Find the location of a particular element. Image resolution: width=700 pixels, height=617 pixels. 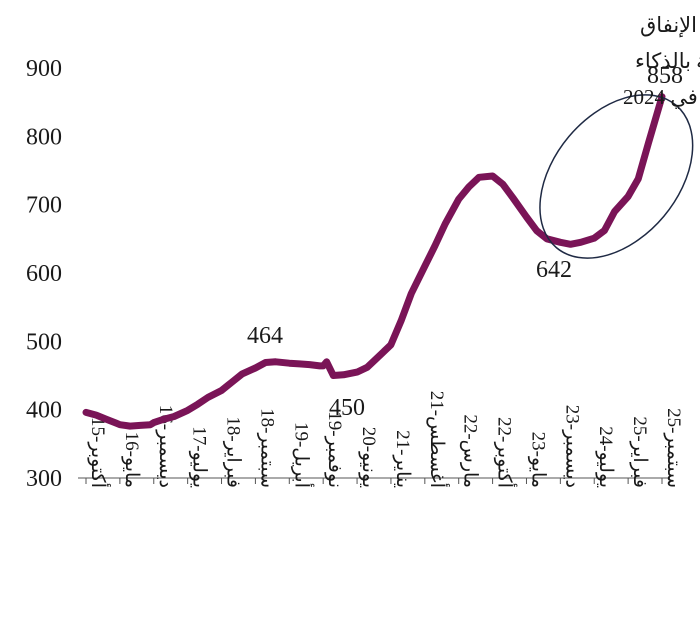

x-tick-label: أكتوبر-22 is located at coordinates (506, 452).